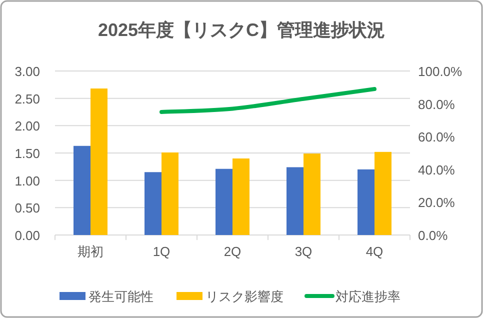  I want to click on y2-tick-label: 40.0%, so click(437, 170).